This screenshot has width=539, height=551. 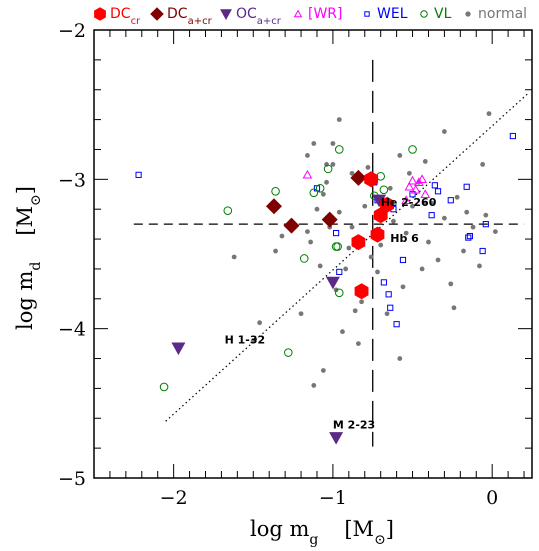 I want to click on legend-label: DCcr, so click(x=125, y=16).